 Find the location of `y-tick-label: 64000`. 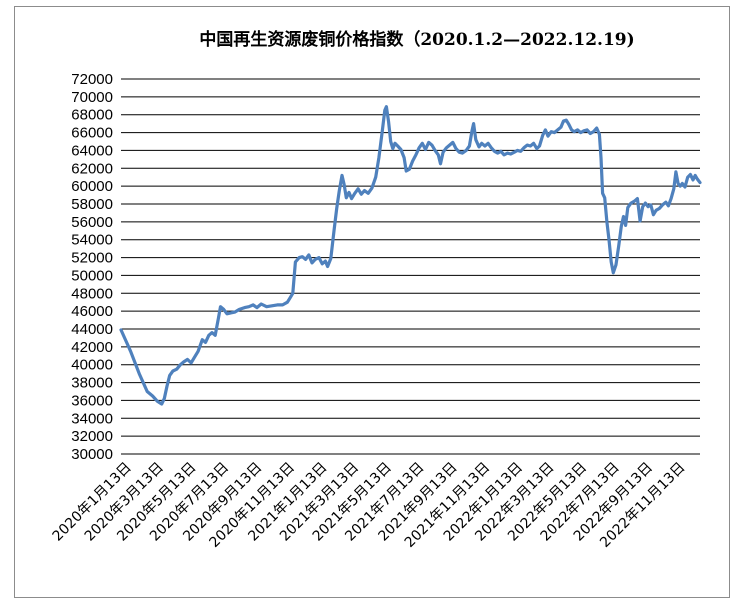

y-tick-label: 64000 is located at coordinates (92, 150).